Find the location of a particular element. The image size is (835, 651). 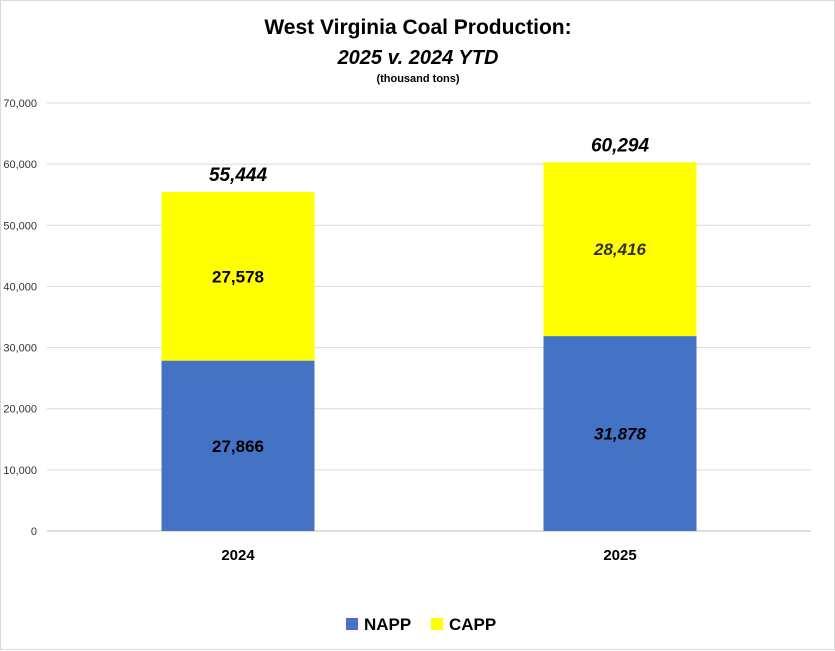

chart-units: (thousand tons) is located at coordinates (417, 79).